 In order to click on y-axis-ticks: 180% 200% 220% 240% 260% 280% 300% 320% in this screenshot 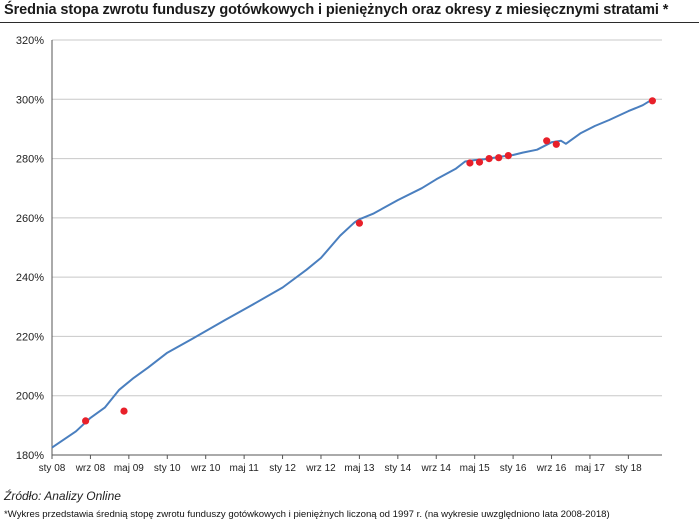, I will do `click(30, 248)`.